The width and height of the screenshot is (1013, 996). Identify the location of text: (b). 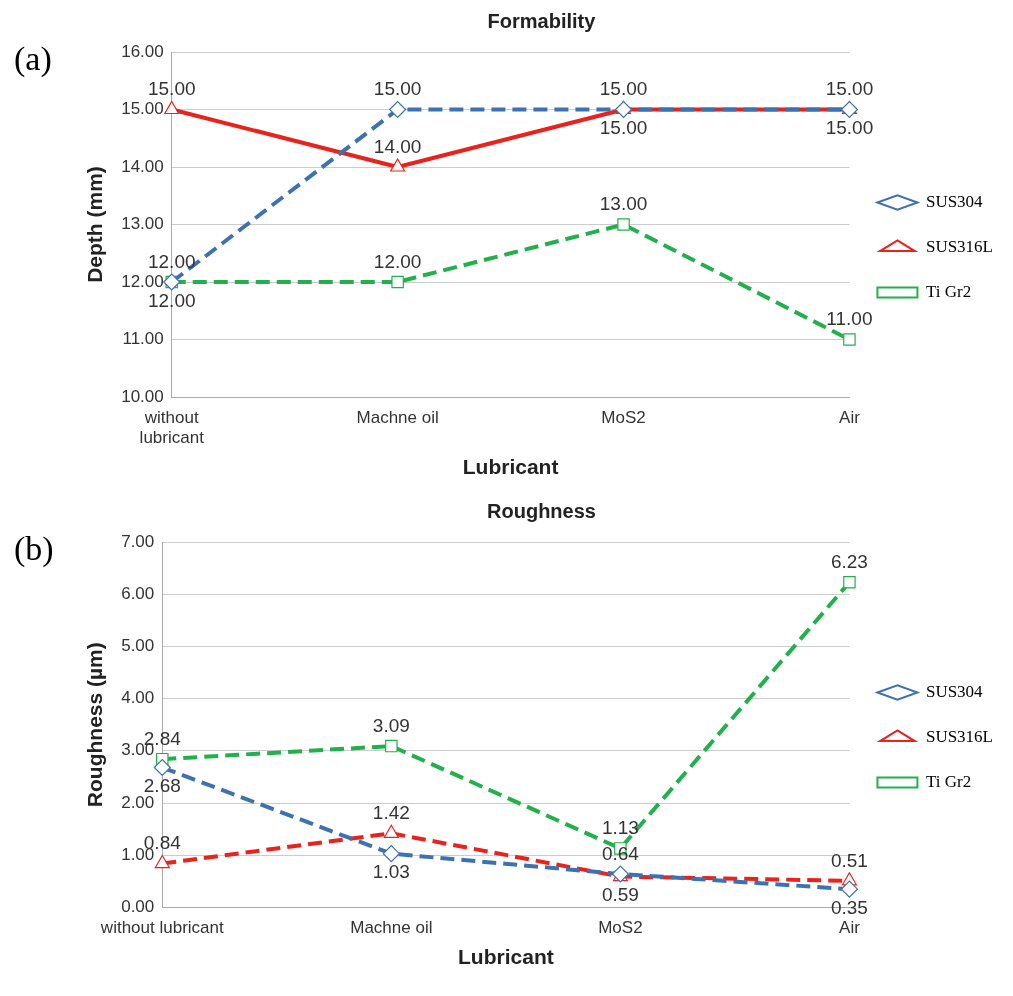
(34, 549).